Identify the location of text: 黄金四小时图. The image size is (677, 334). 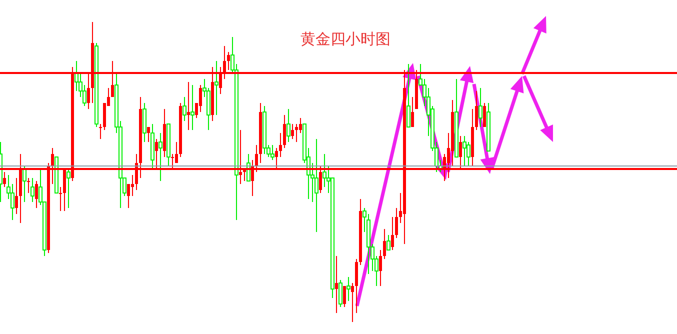
(345, 39).